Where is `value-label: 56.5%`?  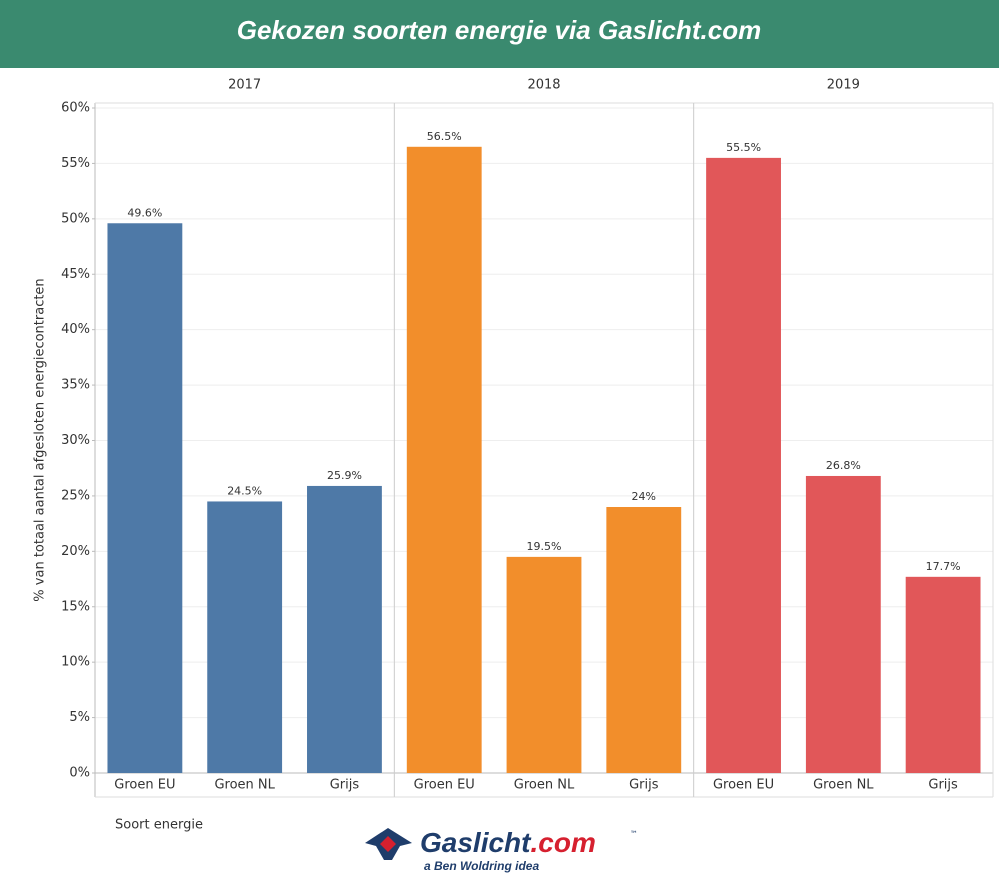 value-label: 56.5% is located at coordinates (444, 136).